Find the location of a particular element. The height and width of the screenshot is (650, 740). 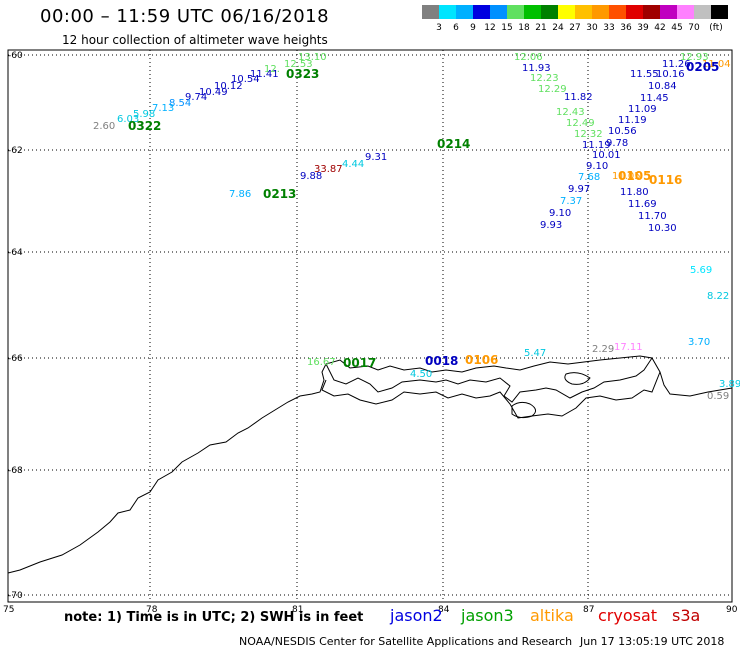

pass-label: 0017 is located at coordinates (360, 363).